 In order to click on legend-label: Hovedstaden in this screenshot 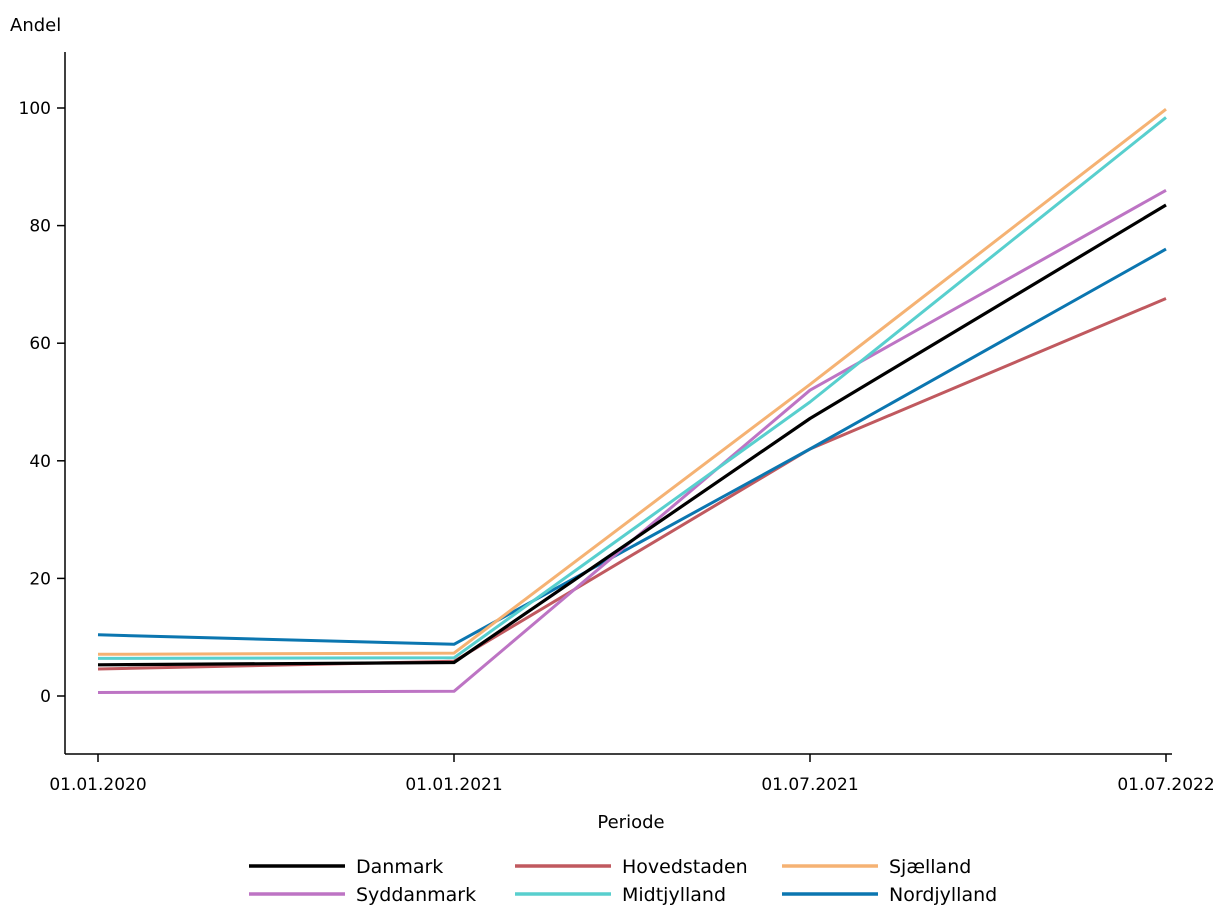, I will do `click(685, 867)`.